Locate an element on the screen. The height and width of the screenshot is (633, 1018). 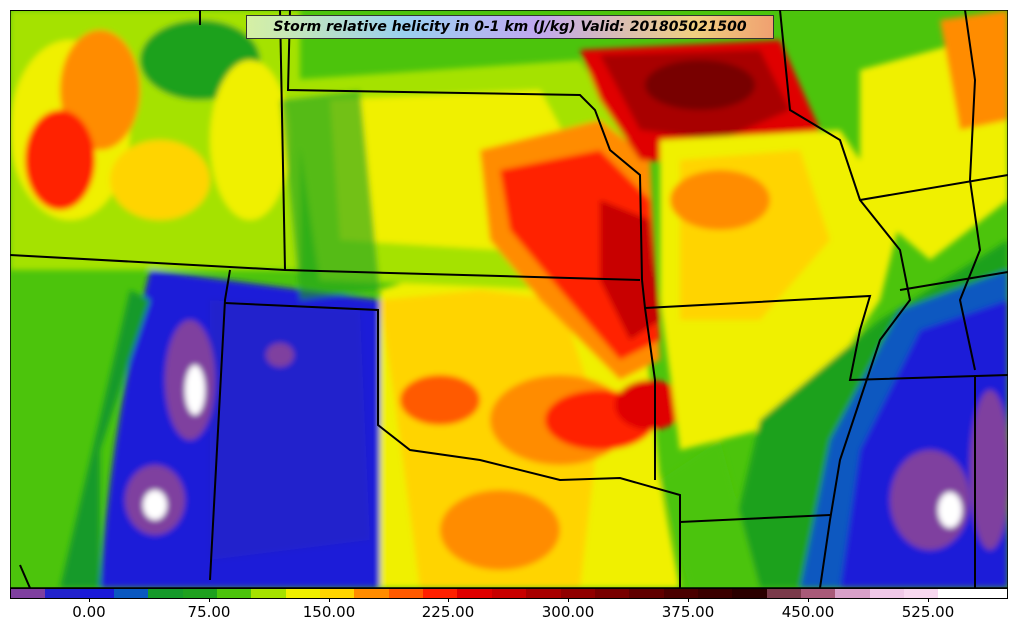
colorbar-label: 300.00 is located at coordinates (568, 612).